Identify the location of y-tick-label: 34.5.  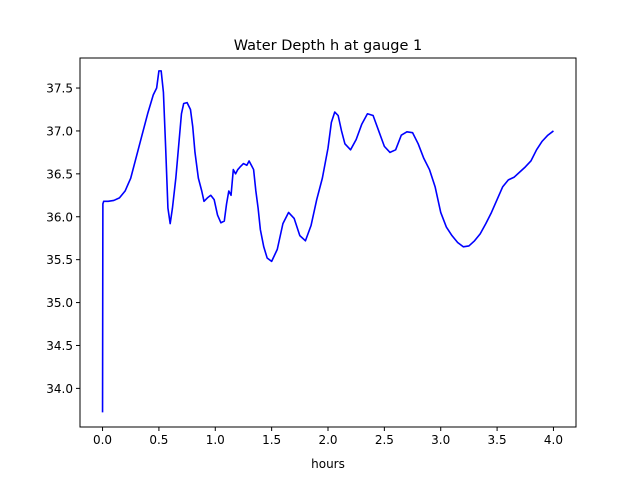
(59, 346).